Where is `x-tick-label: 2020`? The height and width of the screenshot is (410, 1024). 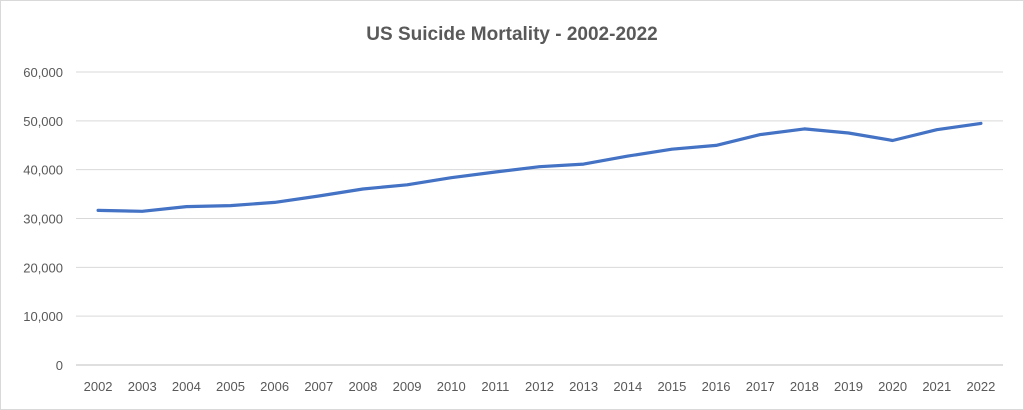 x-tick-label: 2020 is located at coordinates (892, 386).